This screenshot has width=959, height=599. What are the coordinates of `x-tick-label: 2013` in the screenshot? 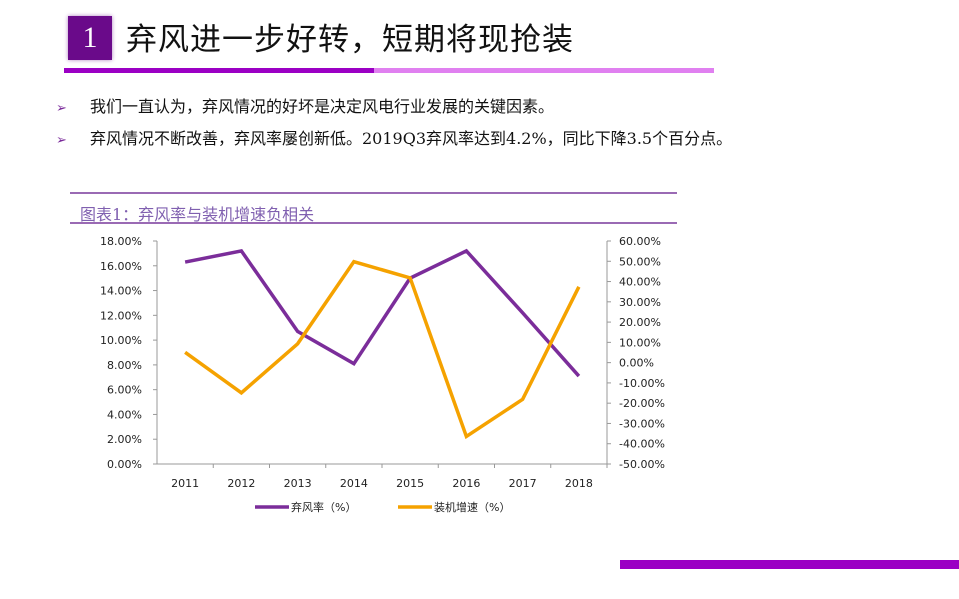 It's located at (298, 483).